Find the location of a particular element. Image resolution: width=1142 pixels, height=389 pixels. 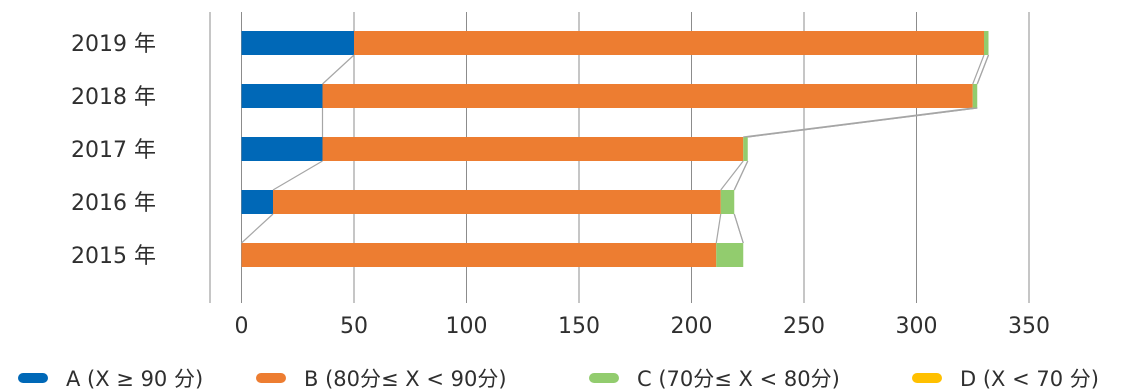

x-tick-label-50: 50 is located at coordinates (354, 326).